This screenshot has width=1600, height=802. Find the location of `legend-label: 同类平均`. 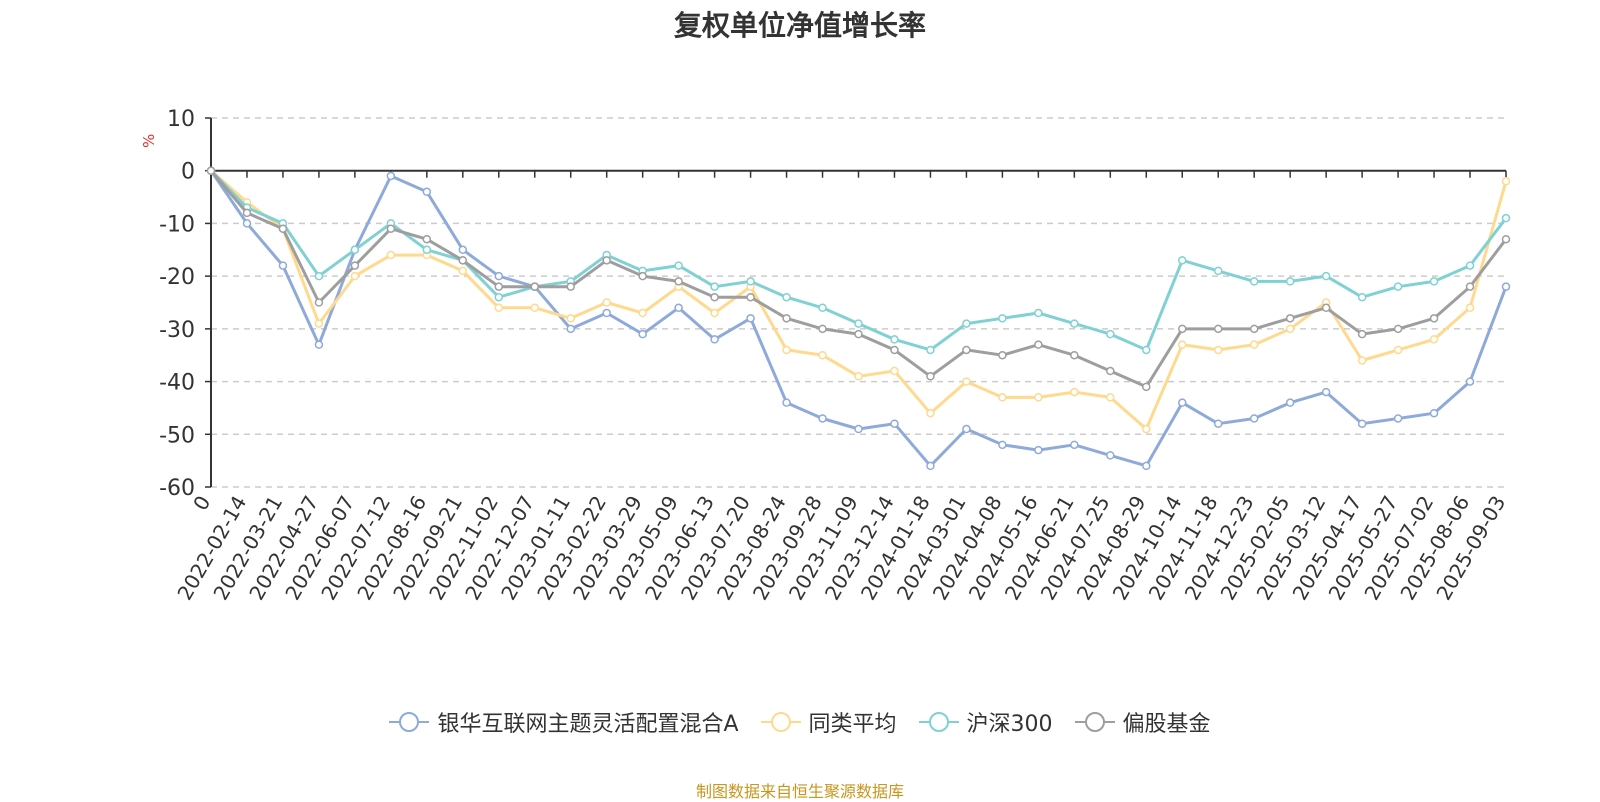

legend-label: 同类平均 is located at coordinates (852, 724).